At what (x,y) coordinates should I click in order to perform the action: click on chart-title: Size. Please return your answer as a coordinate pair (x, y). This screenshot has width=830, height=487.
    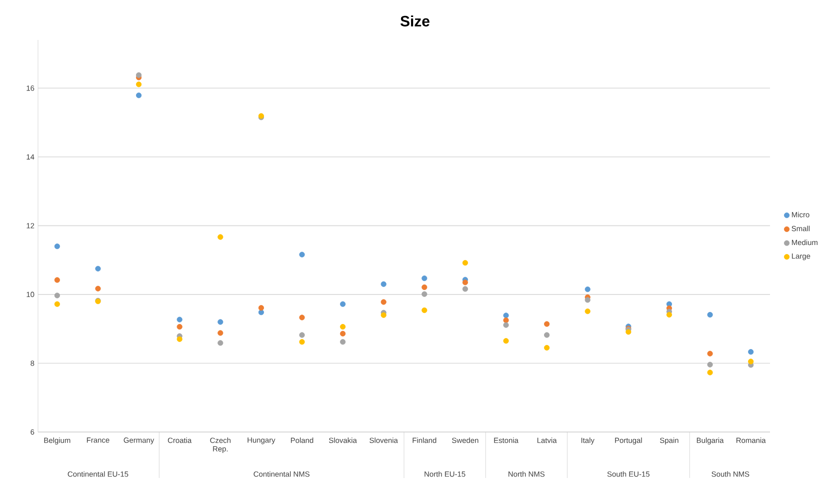
    Looking at the image, I should click on (415, 21).